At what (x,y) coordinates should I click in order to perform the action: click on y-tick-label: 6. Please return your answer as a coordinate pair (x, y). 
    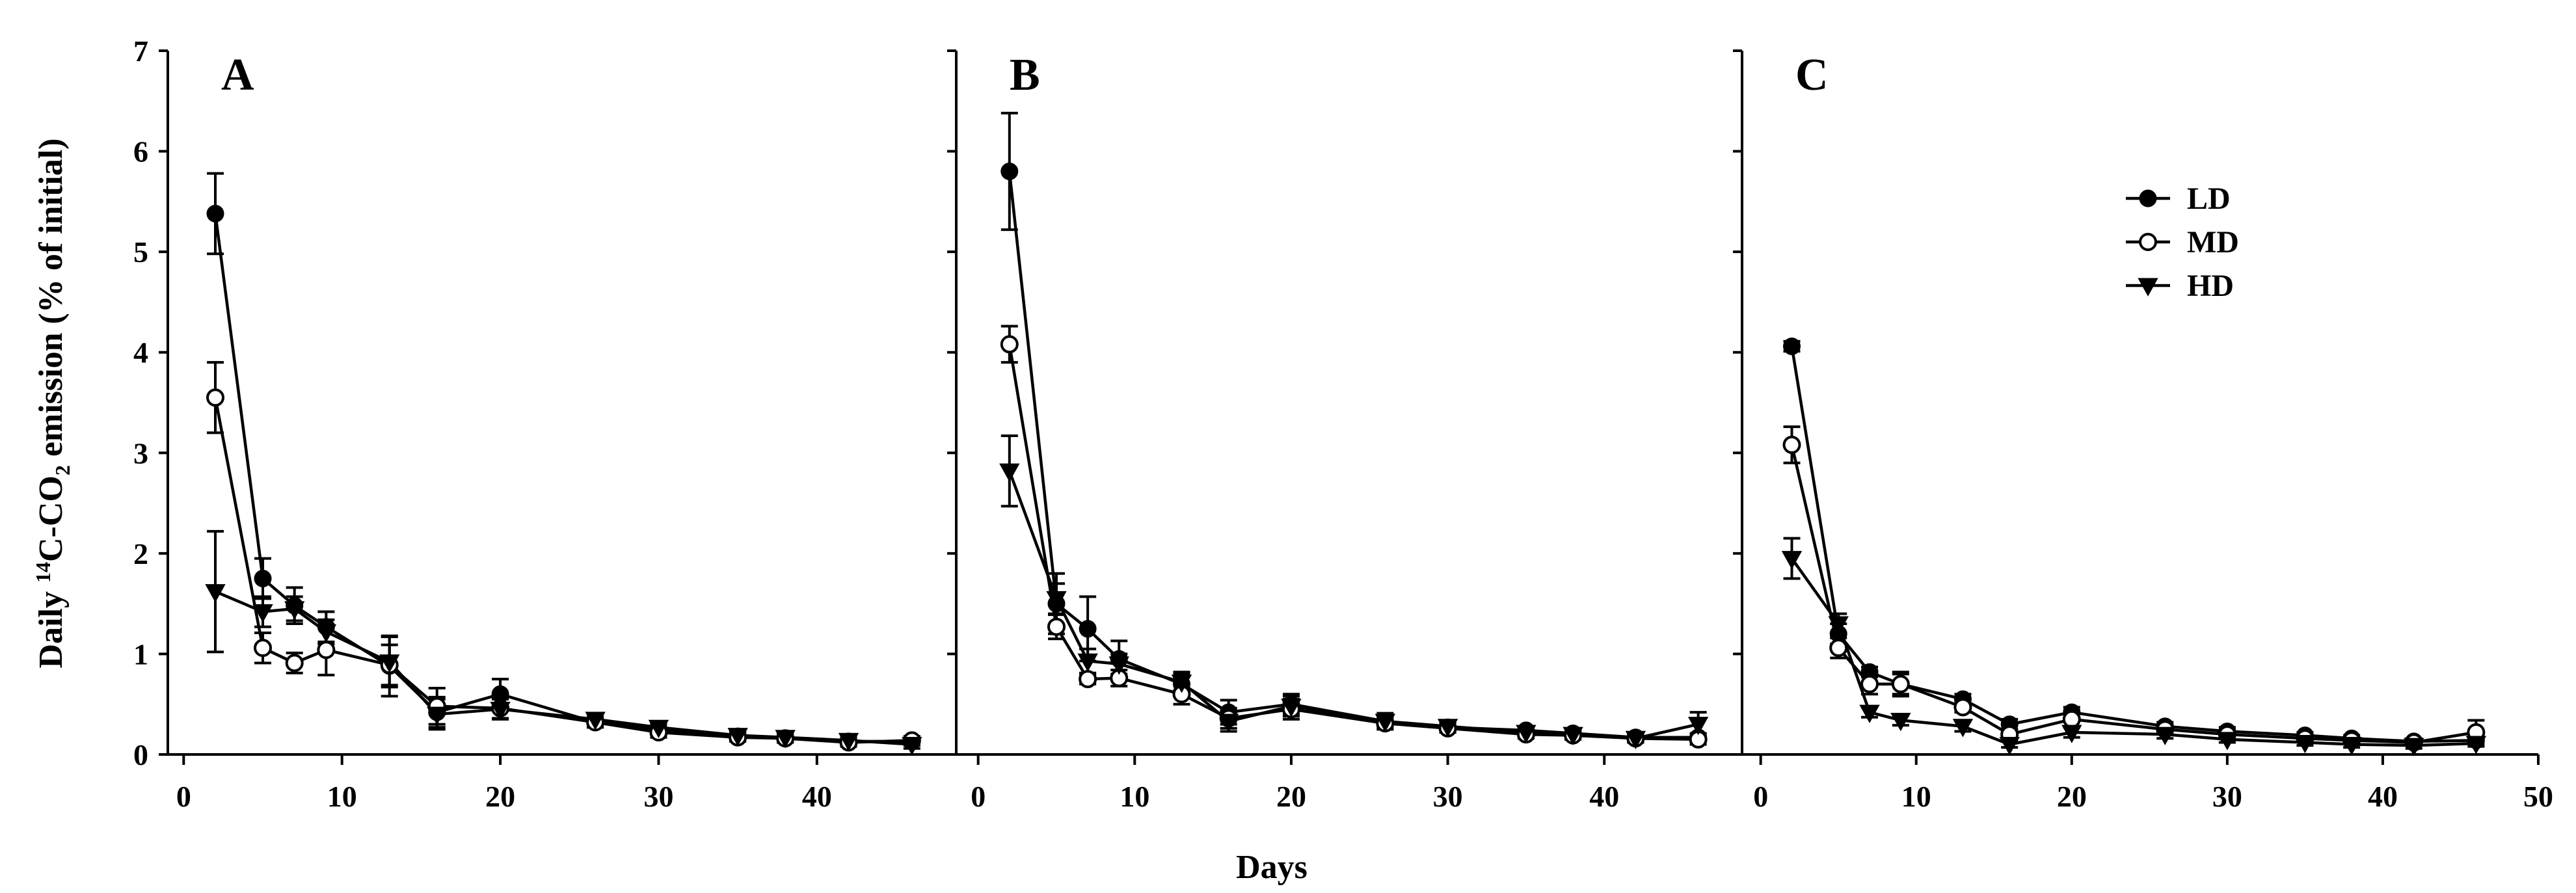
    Looking at the image, I should click on (140, 151).